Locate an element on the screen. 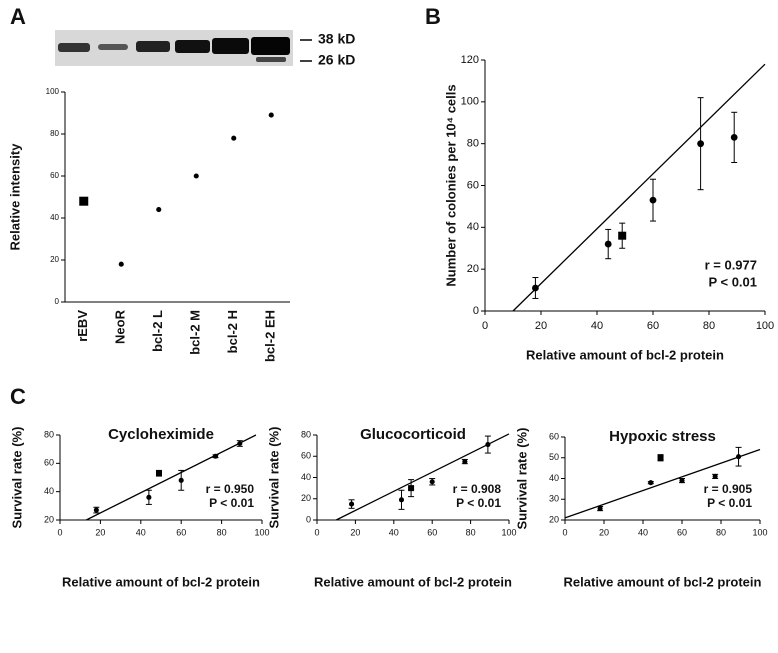 The width and height of the screenshot is (778, 653). y-axis-label: Relative intensity is located at coordinates (14, 197).